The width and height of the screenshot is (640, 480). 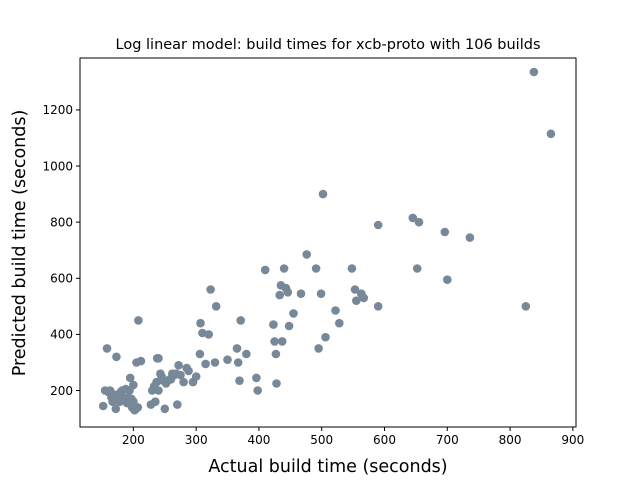 What do you see at coordinates (57, 110) in the screenshot?
I see `y-tick-label: 1200` at bounding box center [57, 110].